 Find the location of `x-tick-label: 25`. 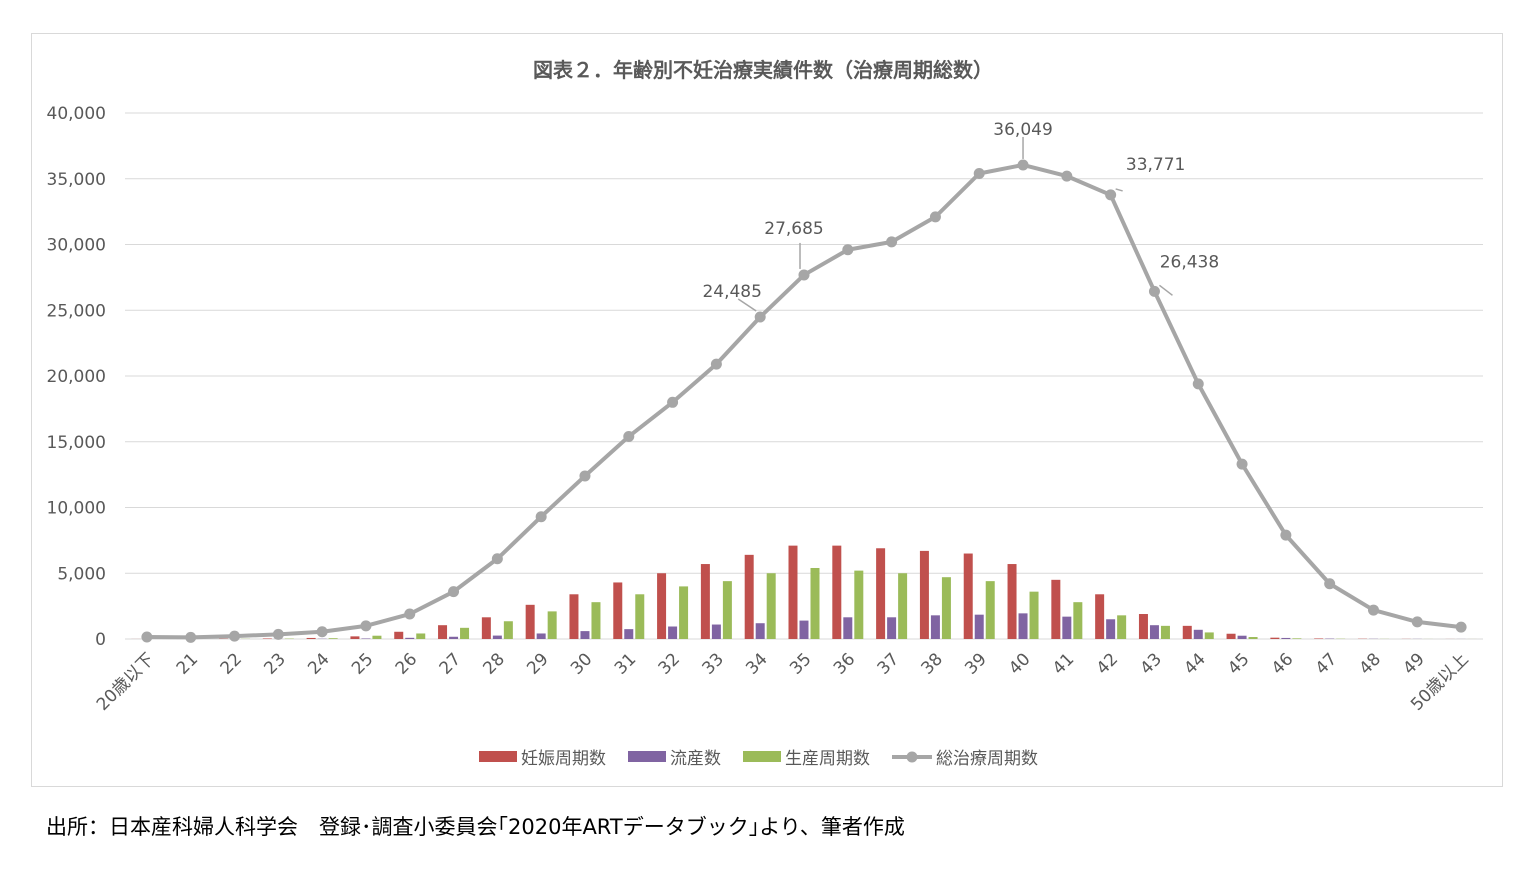

x-tick-label: 25 is located at coordinates (362, 663).